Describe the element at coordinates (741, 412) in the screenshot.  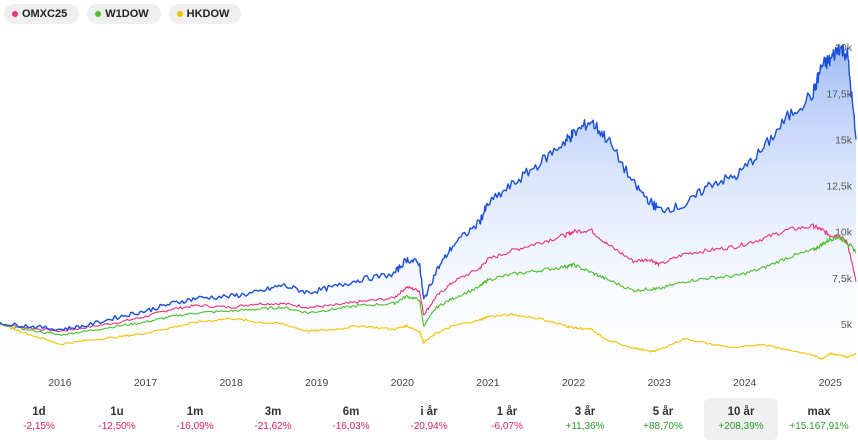
I see `period-label: 10 år` at that location.